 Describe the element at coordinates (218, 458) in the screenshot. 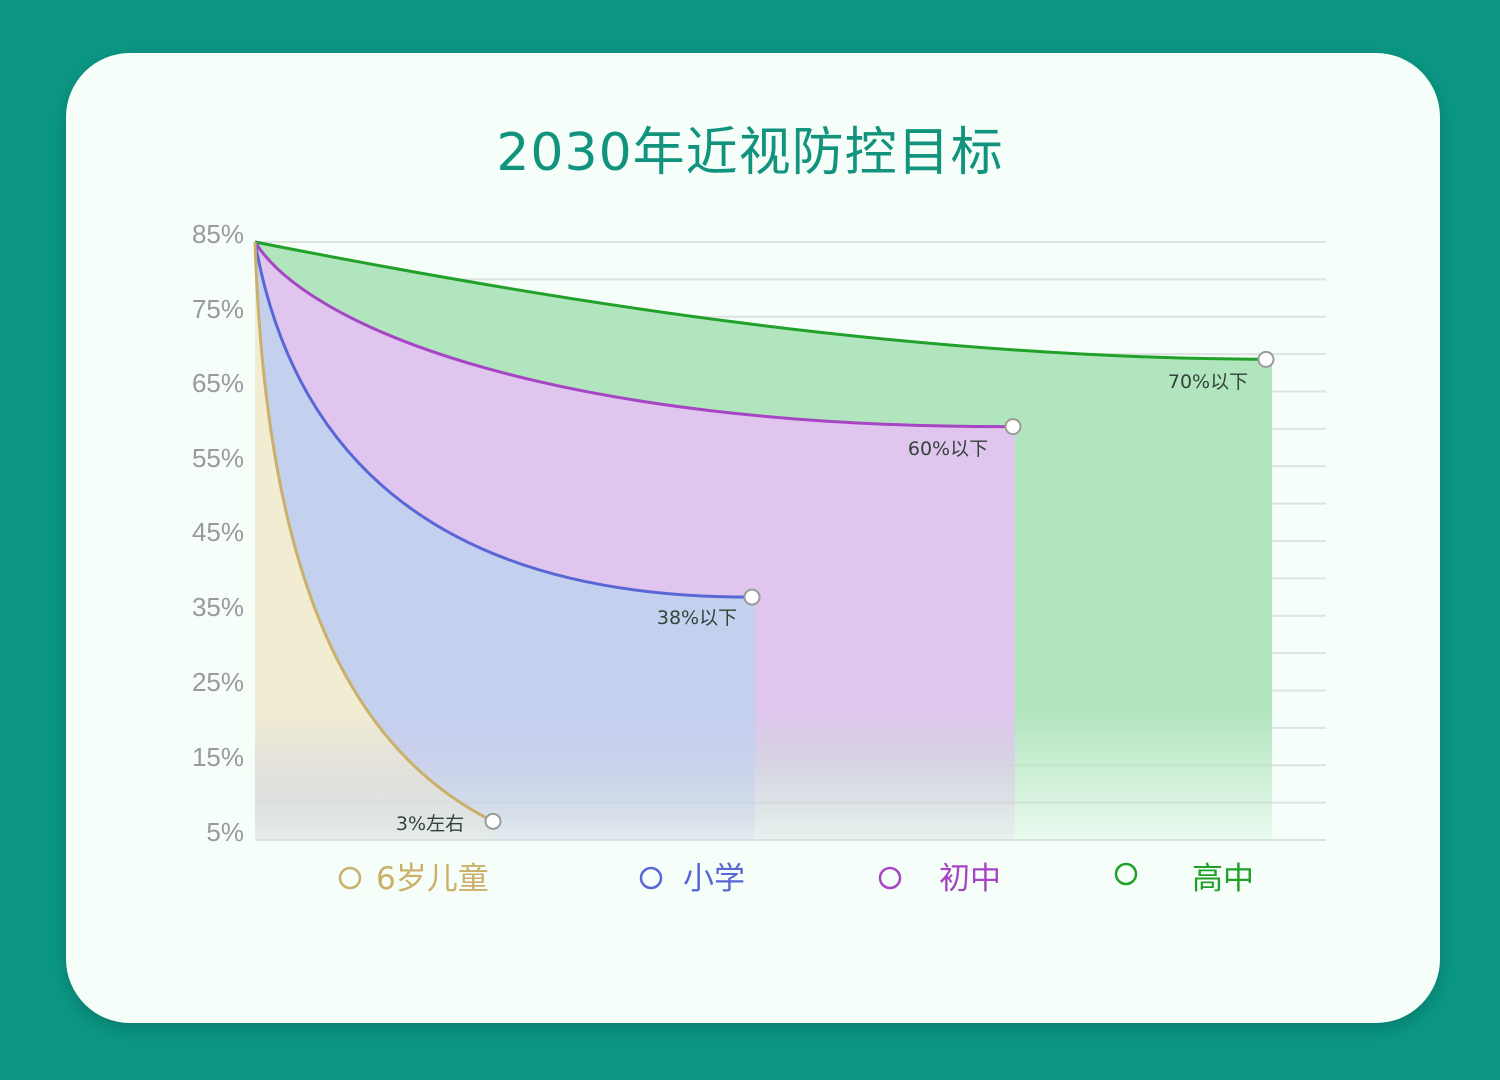

I see `y-tick-label: 55%` at that location.